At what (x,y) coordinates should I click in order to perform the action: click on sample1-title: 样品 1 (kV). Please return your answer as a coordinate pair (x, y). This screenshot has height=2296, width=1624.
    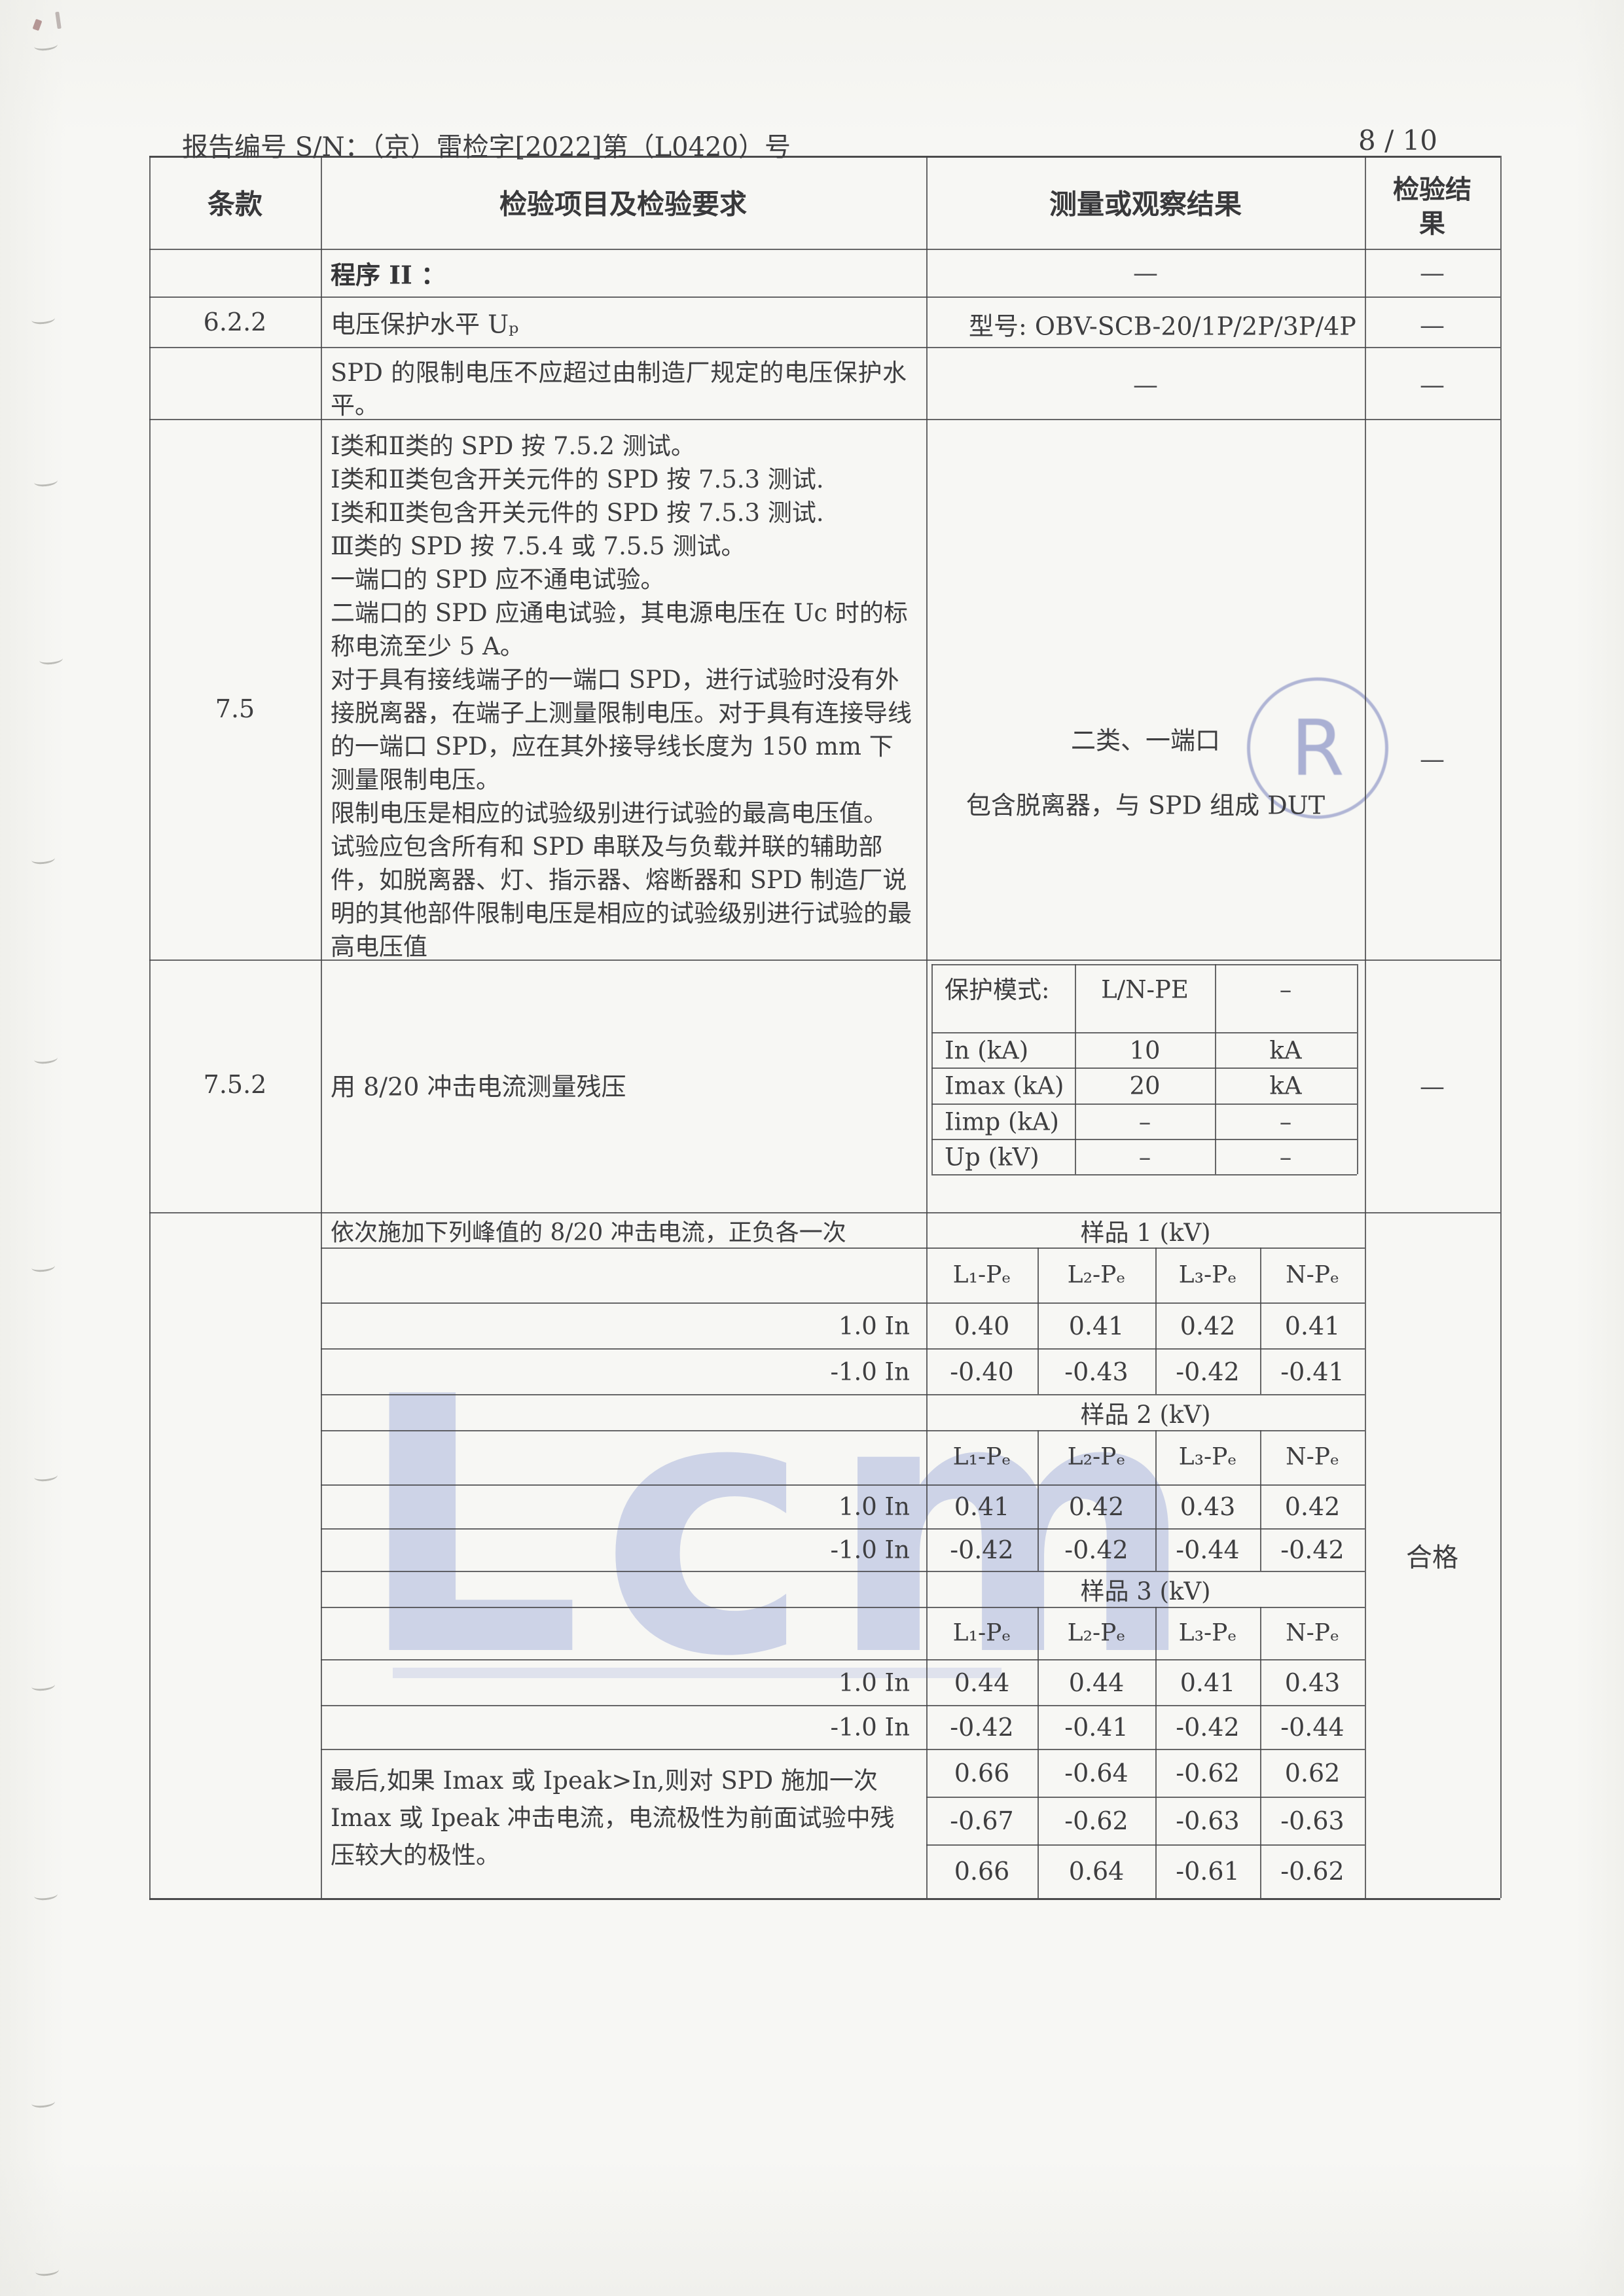
    Looking at the image, I should click on (1145, 1233).